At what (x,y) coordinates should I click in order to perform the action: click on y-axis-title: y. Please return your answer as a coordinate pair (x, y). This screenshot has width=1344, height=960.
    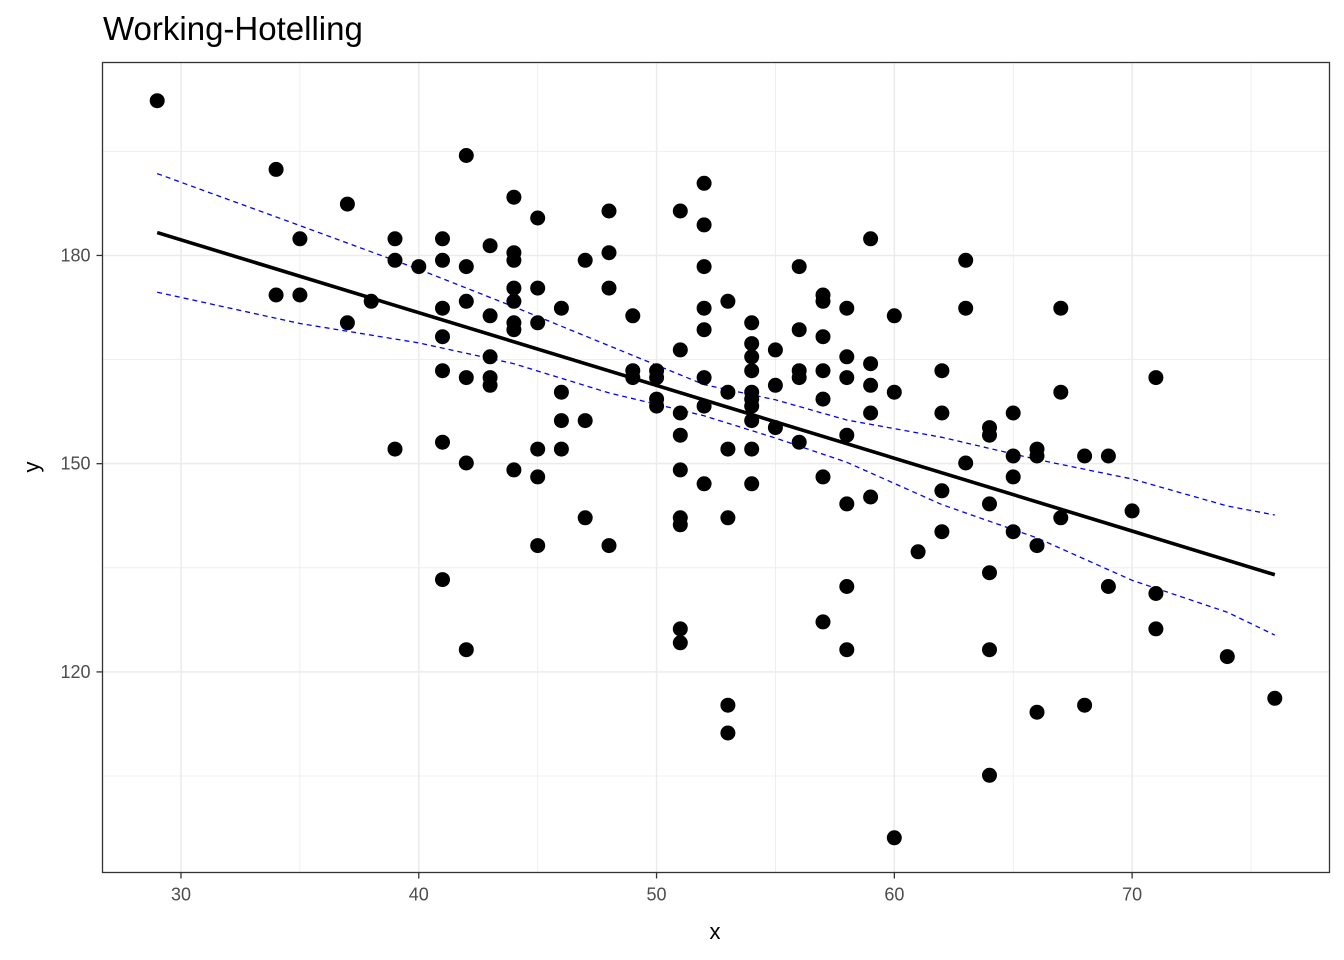
    Looking at the image, I should click on (31, 467).